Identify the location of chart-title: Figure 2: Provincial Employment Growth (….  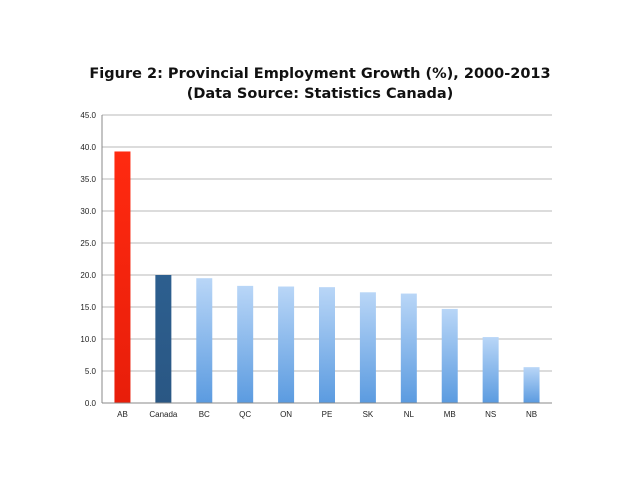
(320, 84).